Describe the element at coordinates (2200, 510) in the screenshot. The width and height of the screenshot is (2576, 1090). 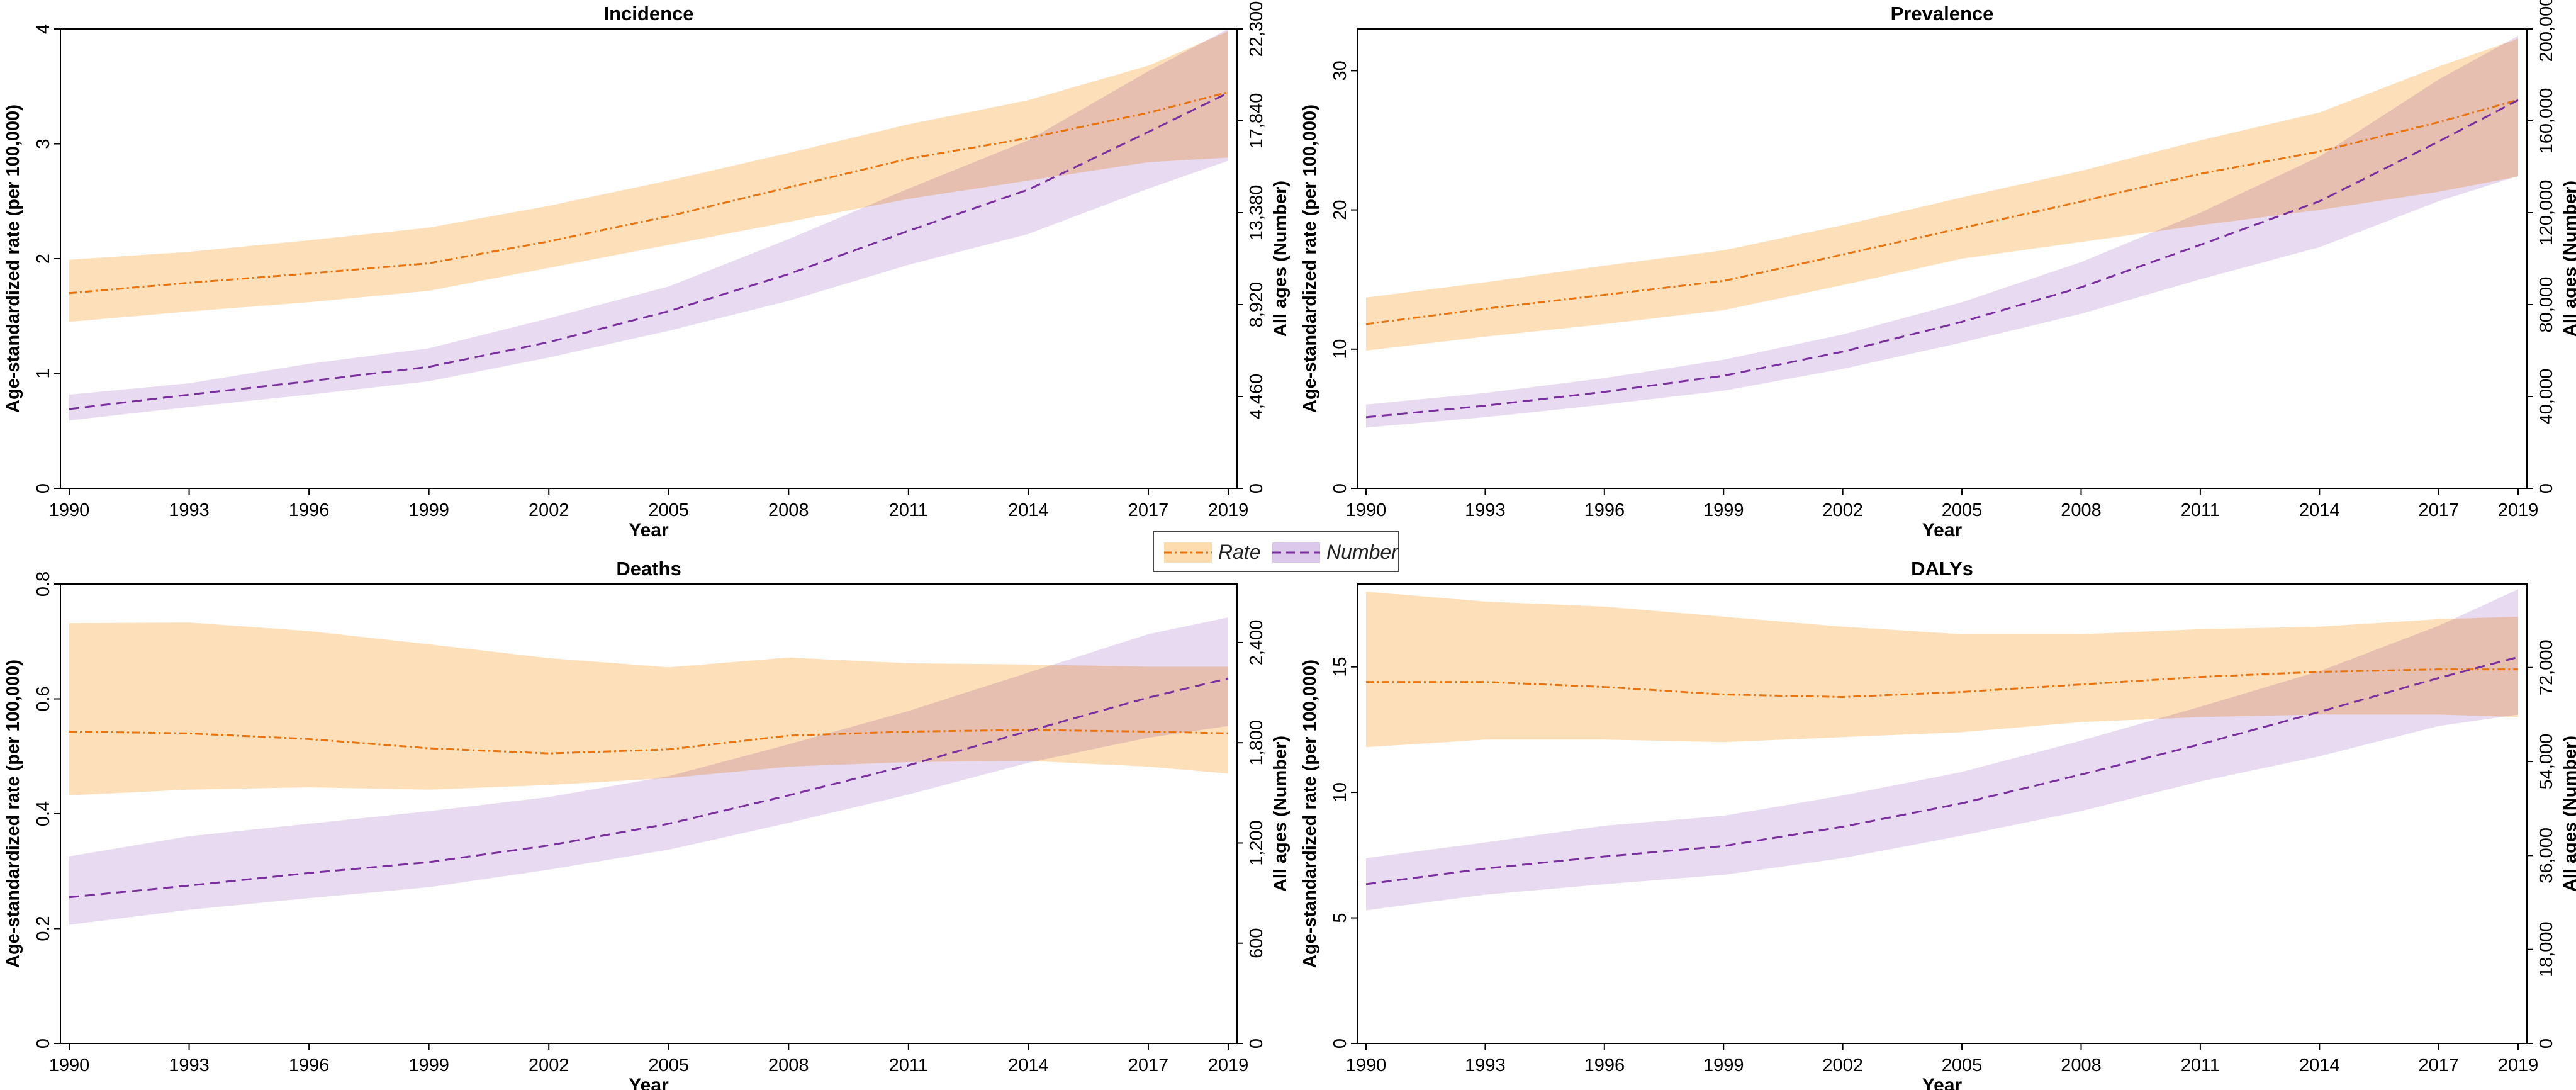
I see `prevalence-xtick-label: 2011` at that location.